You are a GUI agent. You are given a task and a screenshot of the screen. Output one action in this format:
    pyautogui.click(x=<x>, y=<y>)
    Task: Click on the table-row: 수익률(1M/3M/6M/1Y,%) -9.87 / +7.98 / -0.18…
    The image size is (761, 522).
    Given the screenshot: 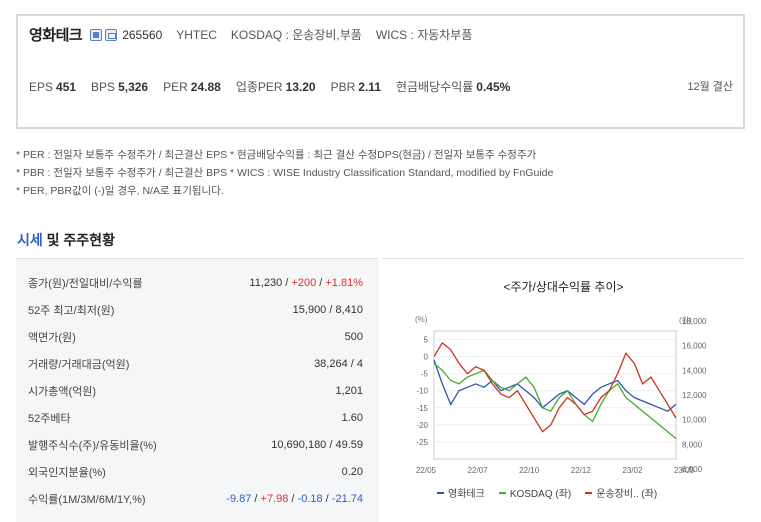 What is the action you would take?
    pyautogui.click(x=197, y=499)
    